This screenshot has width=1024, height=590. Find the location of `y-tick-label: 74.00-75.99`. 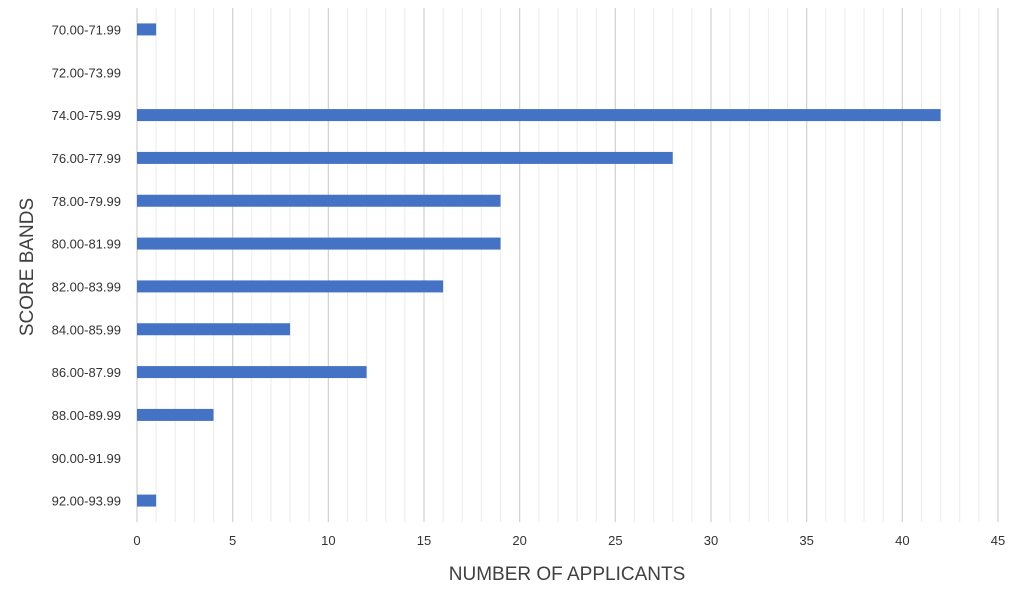

y-tick-label: 74.00-75.99 is located at coordinates (86, 115).